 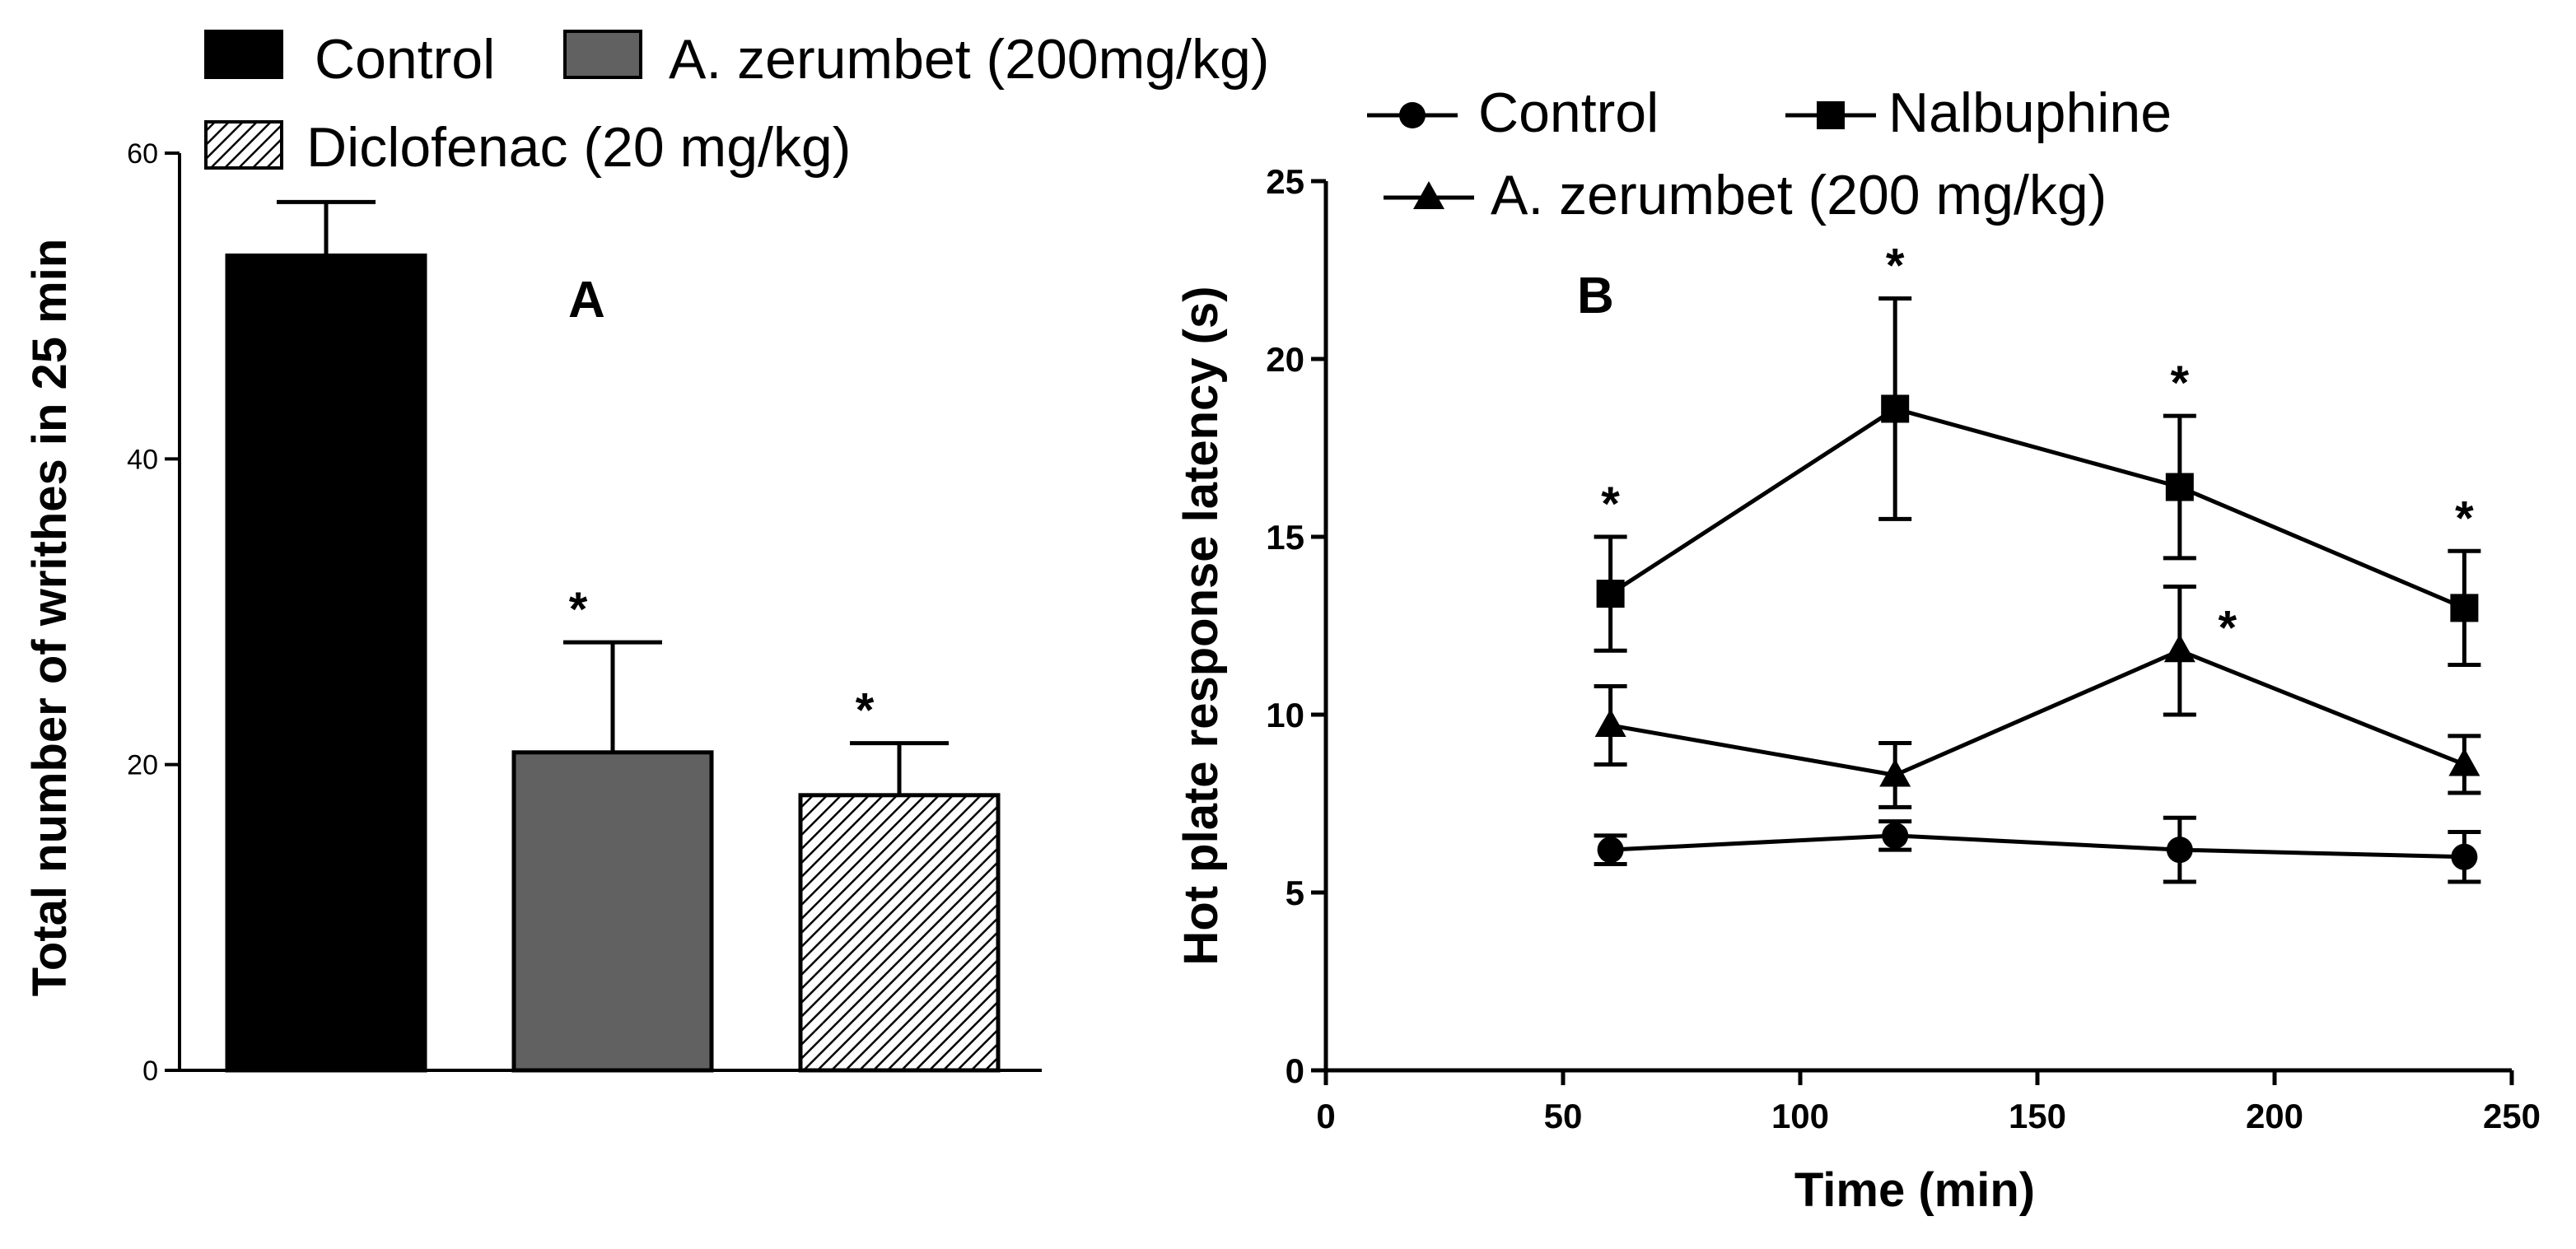 What do you see at coordinates (1914, 1190) in the screenshot?
I see `panel-b-x-axis-title: Time (min)` at bounding box center [1914, 1190].